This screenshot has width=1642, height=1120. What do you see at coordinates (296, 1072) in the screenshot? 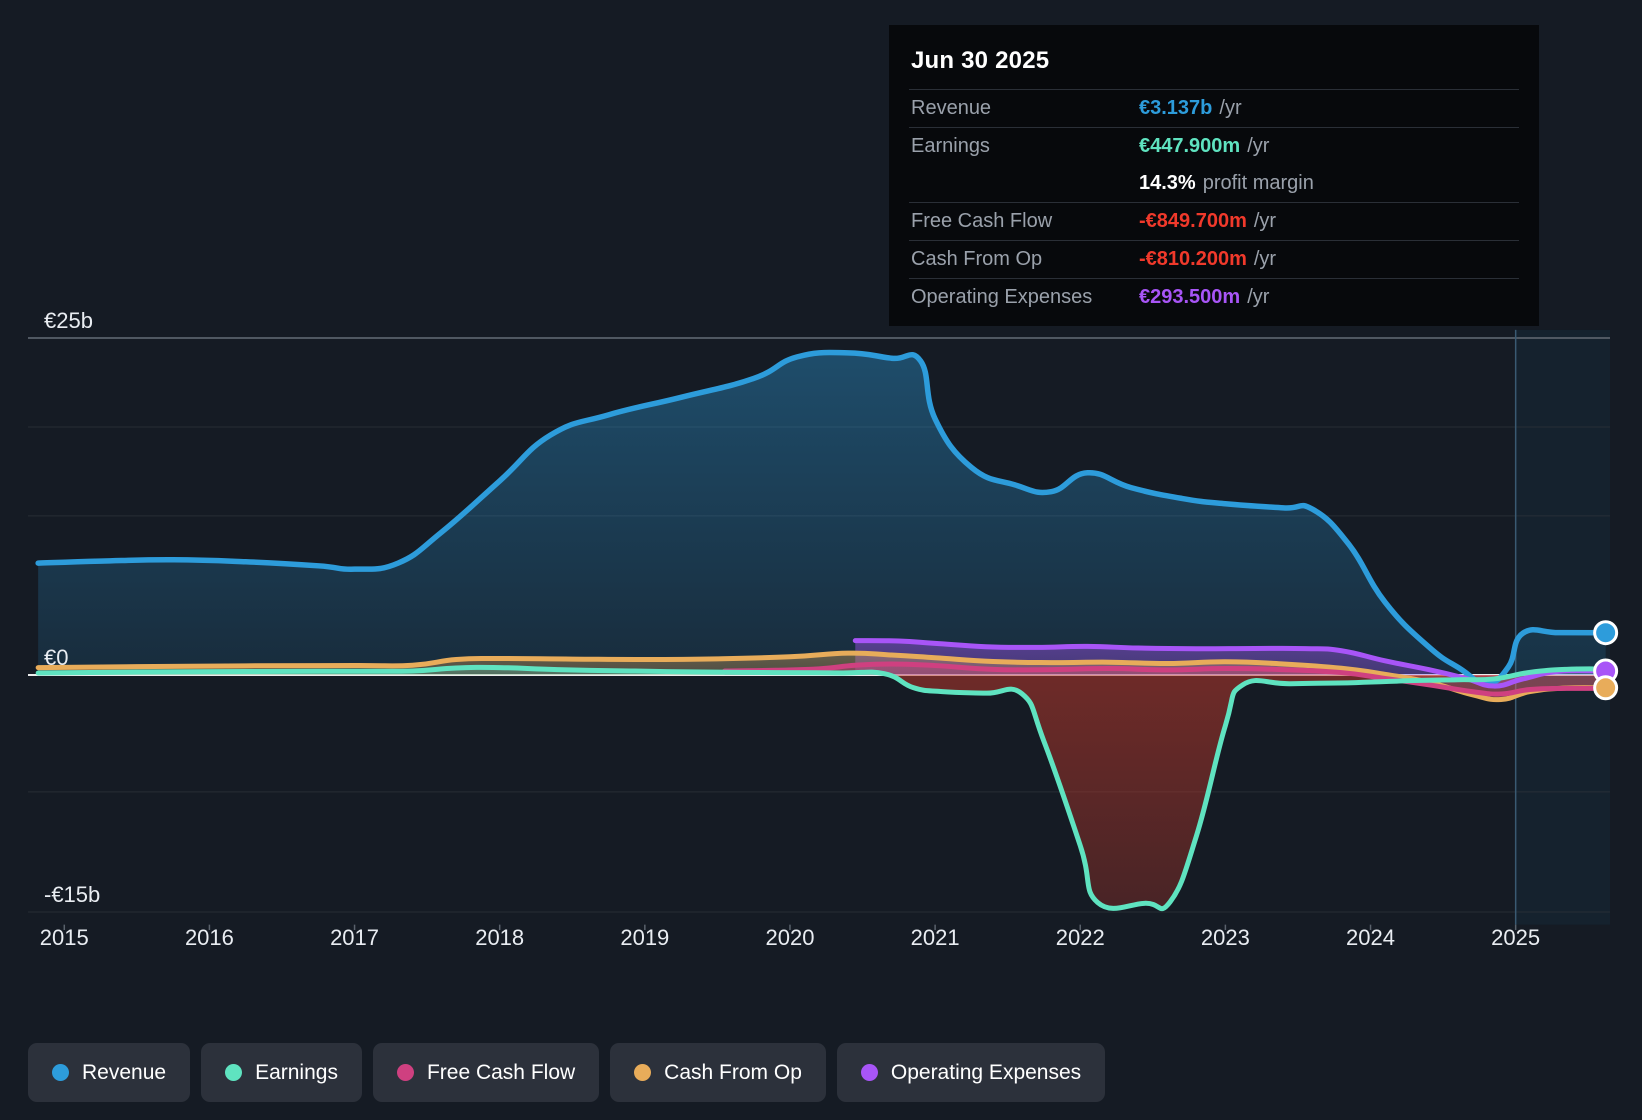
I see `legend-item-label: Earnings` at bounding box center [296, 1072].